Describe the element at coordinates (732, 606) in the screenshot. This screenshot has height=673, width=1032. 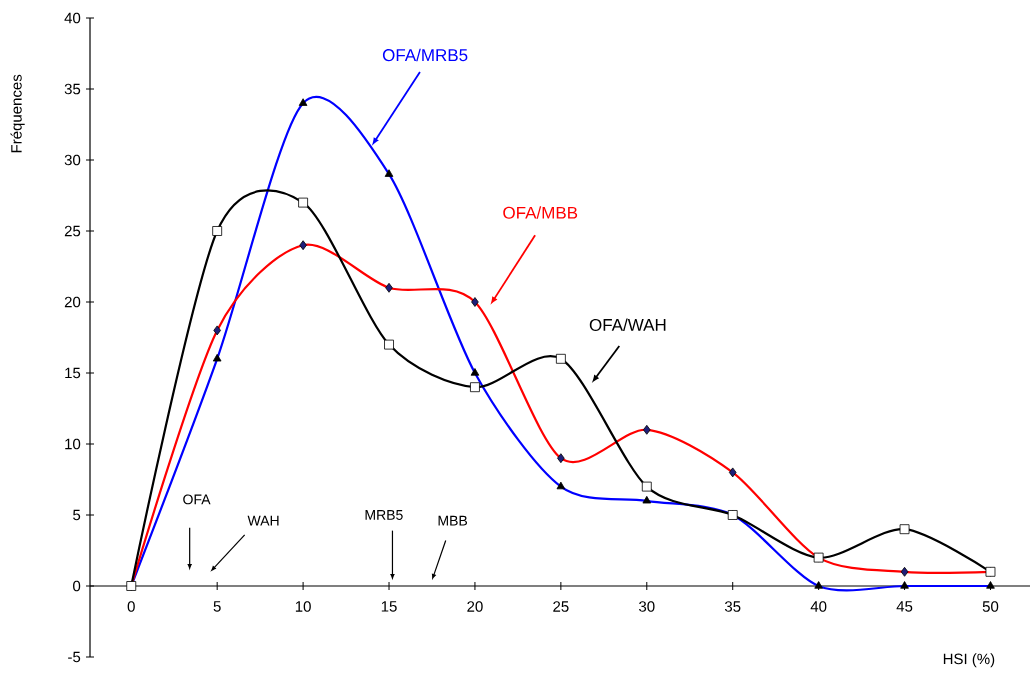
I see `x-tick-label: 35` at that location.